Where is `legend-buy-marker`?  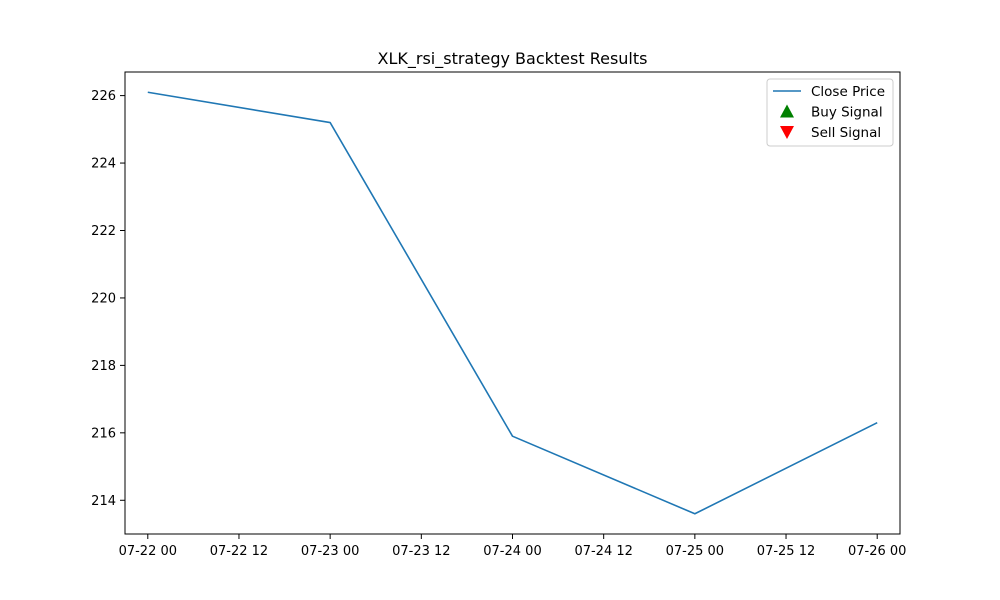 legend-buy-marker is located at coordinates (787, 111).